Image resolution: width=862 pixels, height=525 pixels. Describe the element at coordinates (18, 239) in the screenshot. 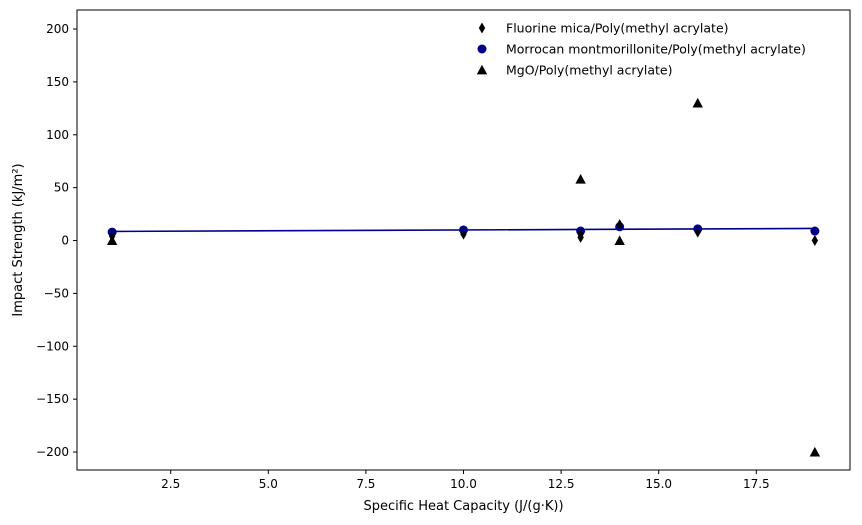

I see `y-axis-label: Impact Strength (kJ/m²)` at that location.